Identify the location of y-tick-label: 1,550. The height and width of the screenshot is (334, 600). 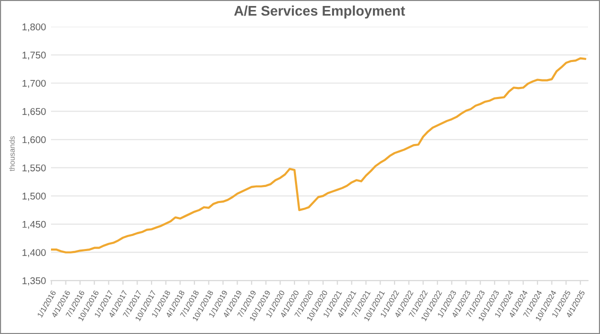
(34, 168).